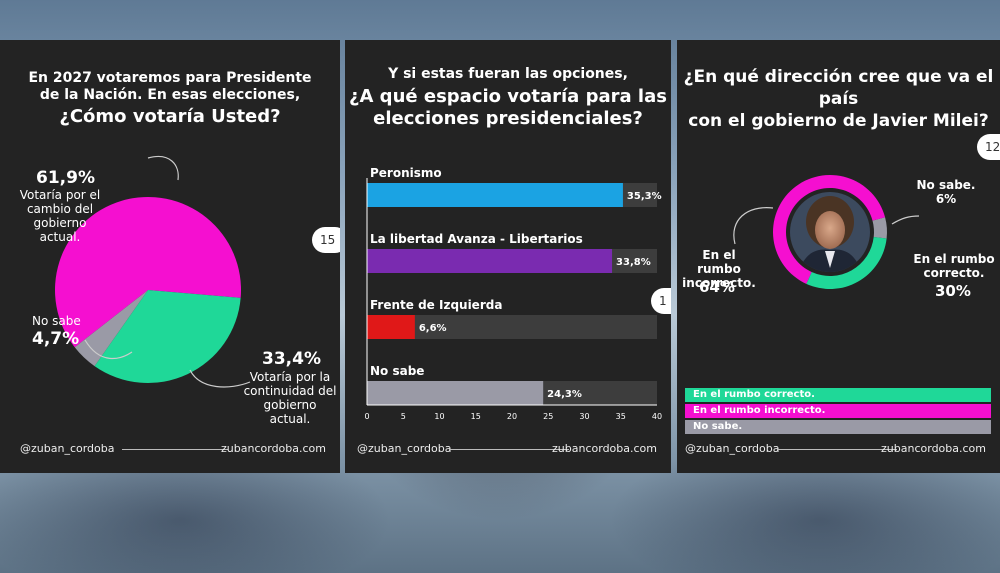  What do you see at coordinates (508, 74) in the screenshot?
I see `panel2-title: Y si estas fueran las opciones,` at bounding box center [508, 74].